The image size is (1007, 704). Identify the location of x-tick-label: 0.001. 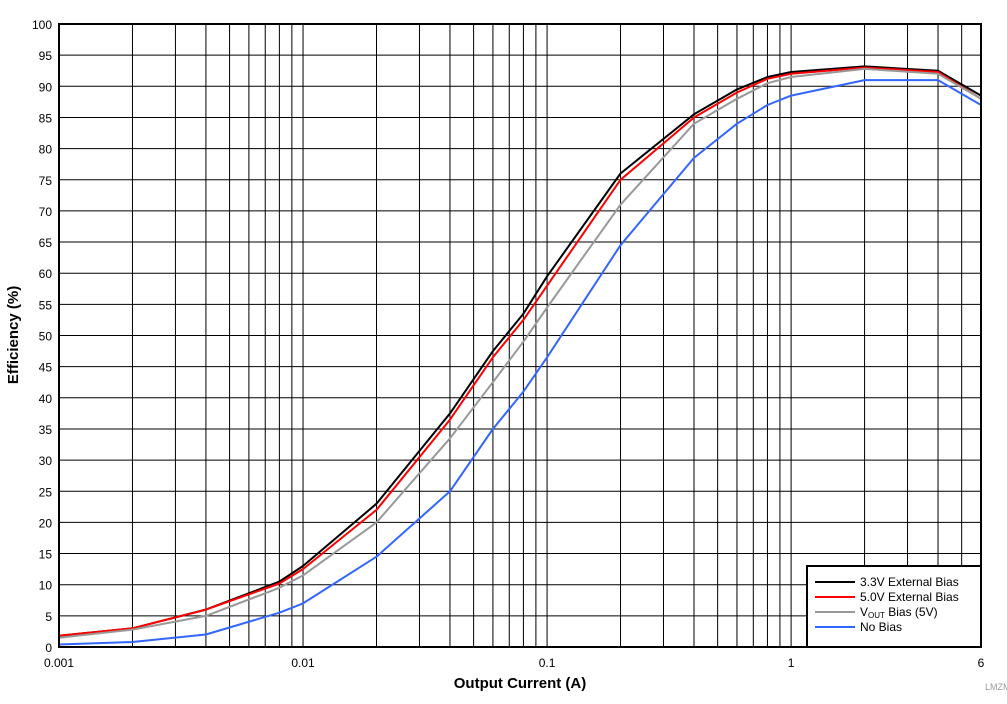
(59, 663).